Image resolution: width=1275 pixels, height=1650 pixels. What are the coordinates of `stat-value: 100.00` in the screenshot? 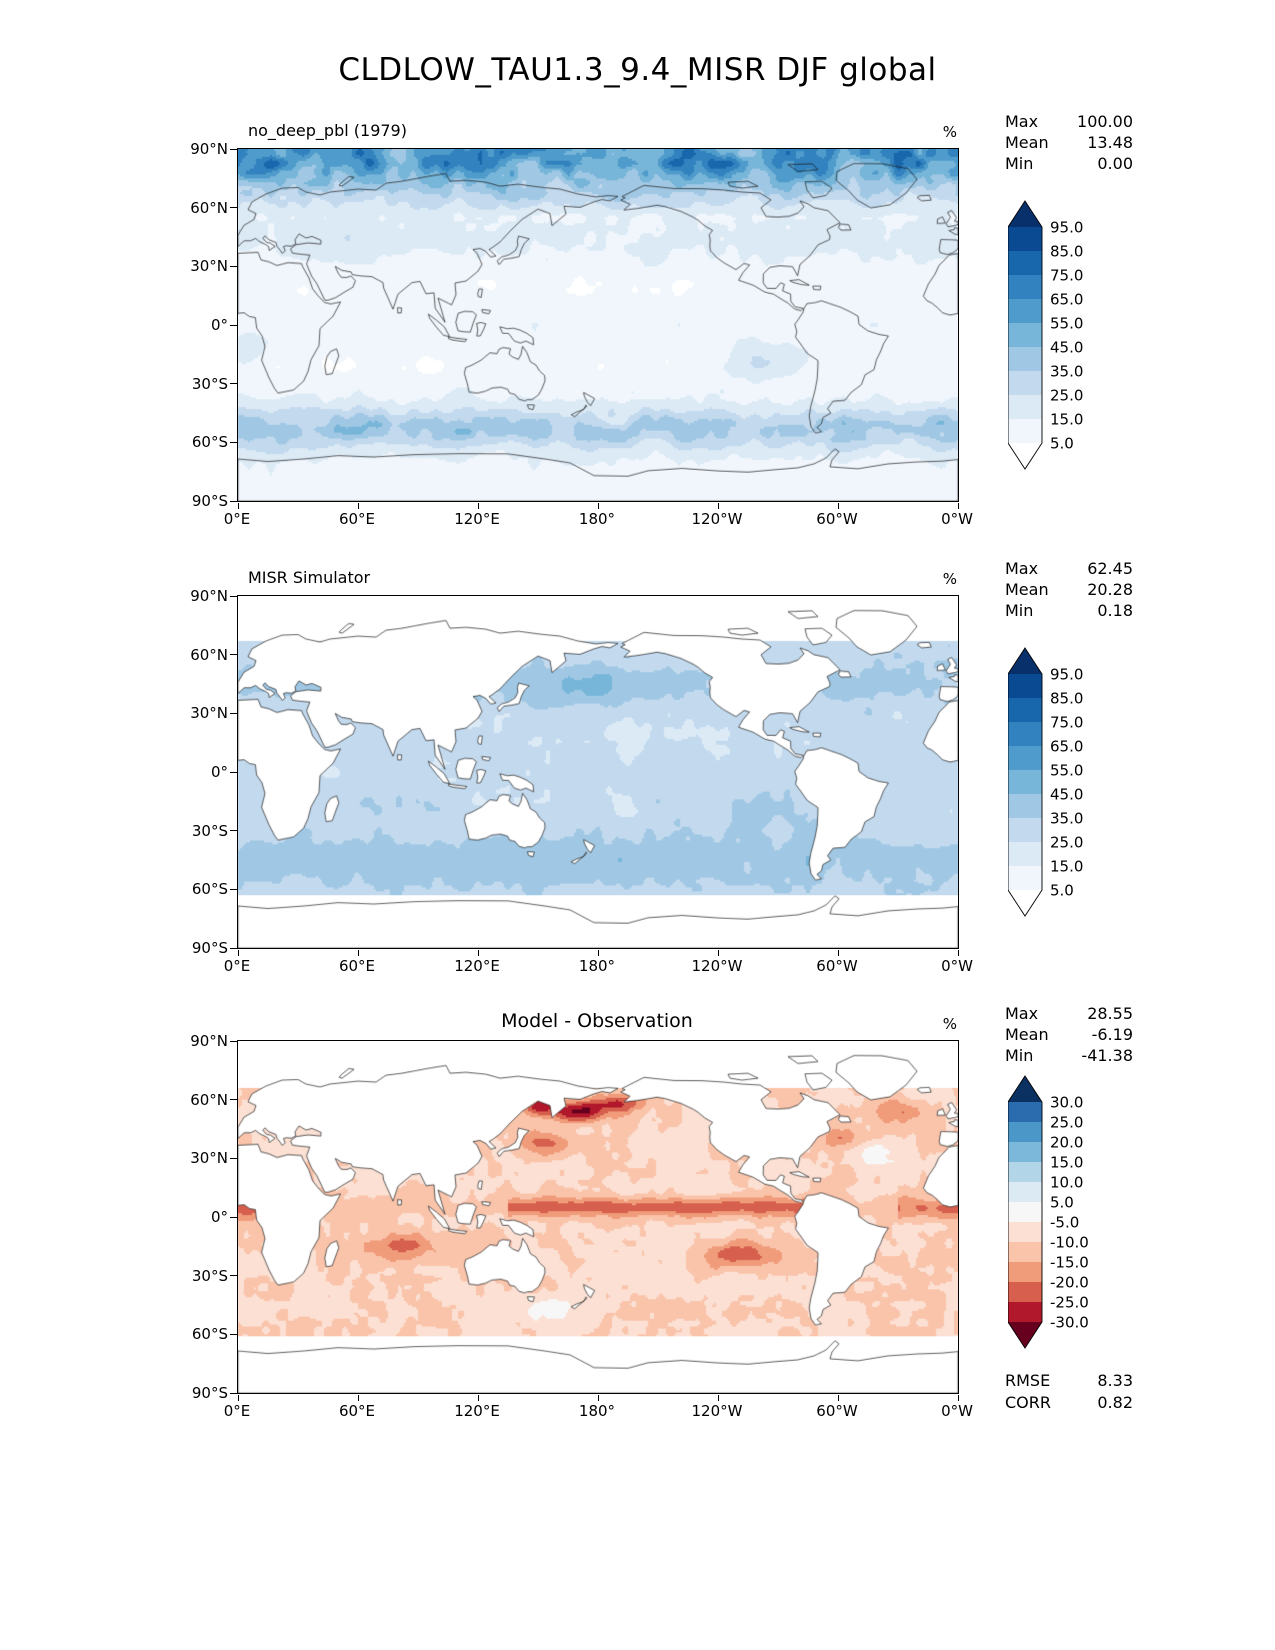 It's located at (1105, 121).